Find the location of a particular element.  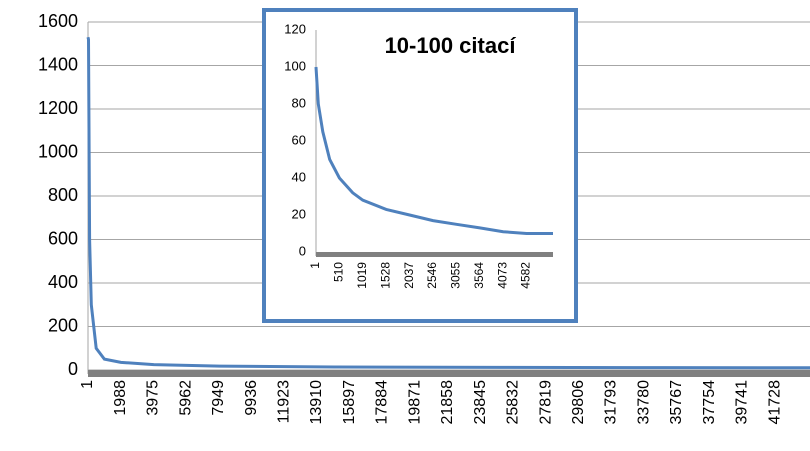

y-tick-label: 100 is located at coordinates (295, 65).